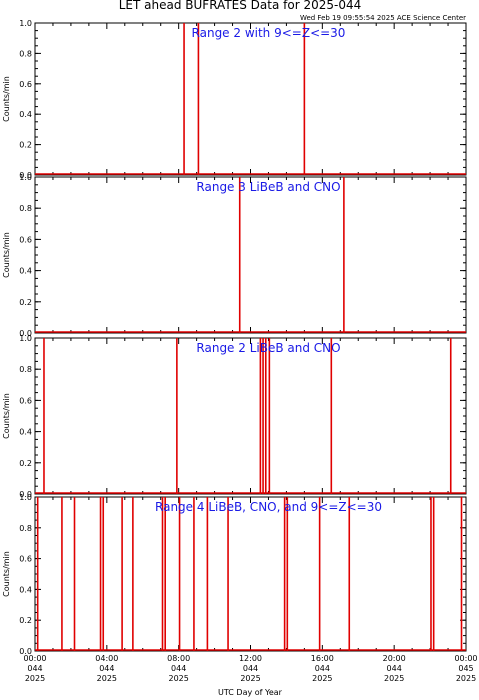 Image resolution: width=479 pixels, height=700 pixels. Describe the element at coordinates (250, 692) in the screenshot. I see `x-axis-label: UTC Day of Year` at that location.